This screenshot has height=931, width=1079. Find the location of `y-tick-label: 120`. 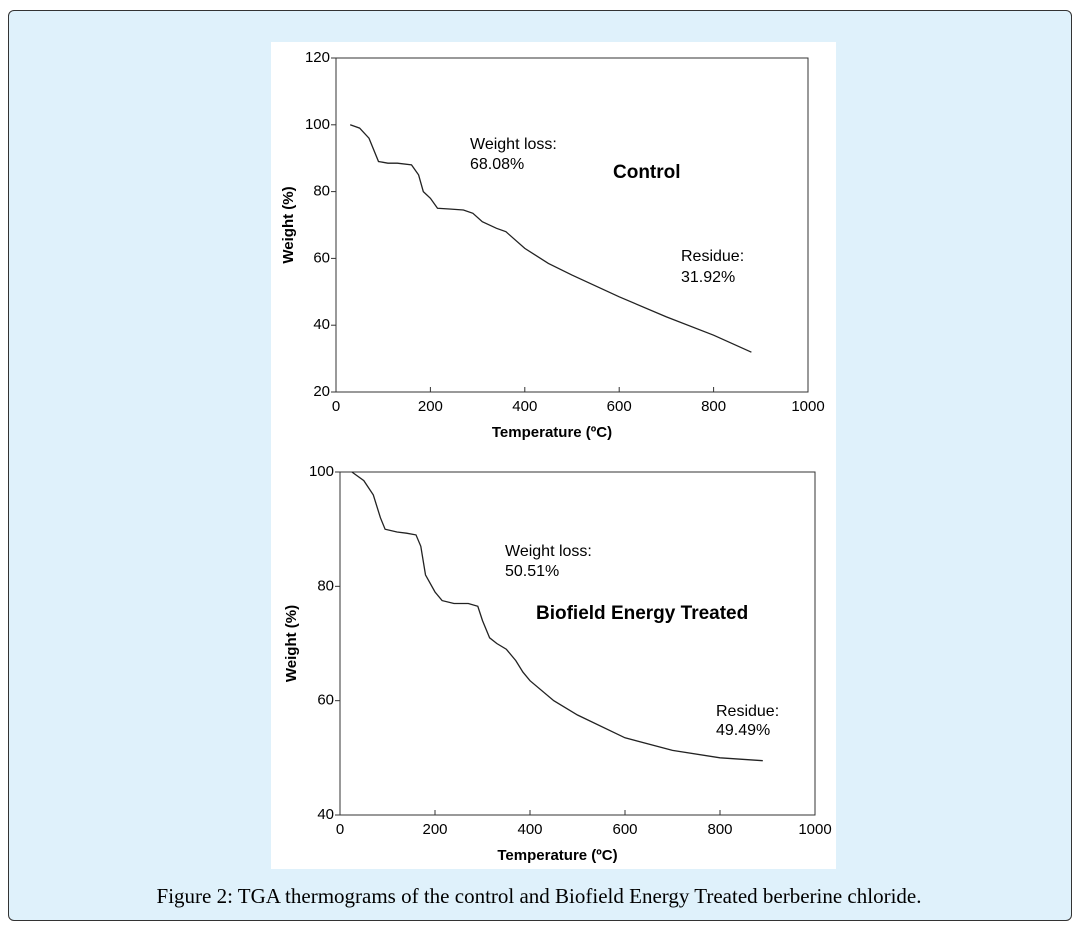

y-tick-label: 120 is located at coordinates (317, 57).